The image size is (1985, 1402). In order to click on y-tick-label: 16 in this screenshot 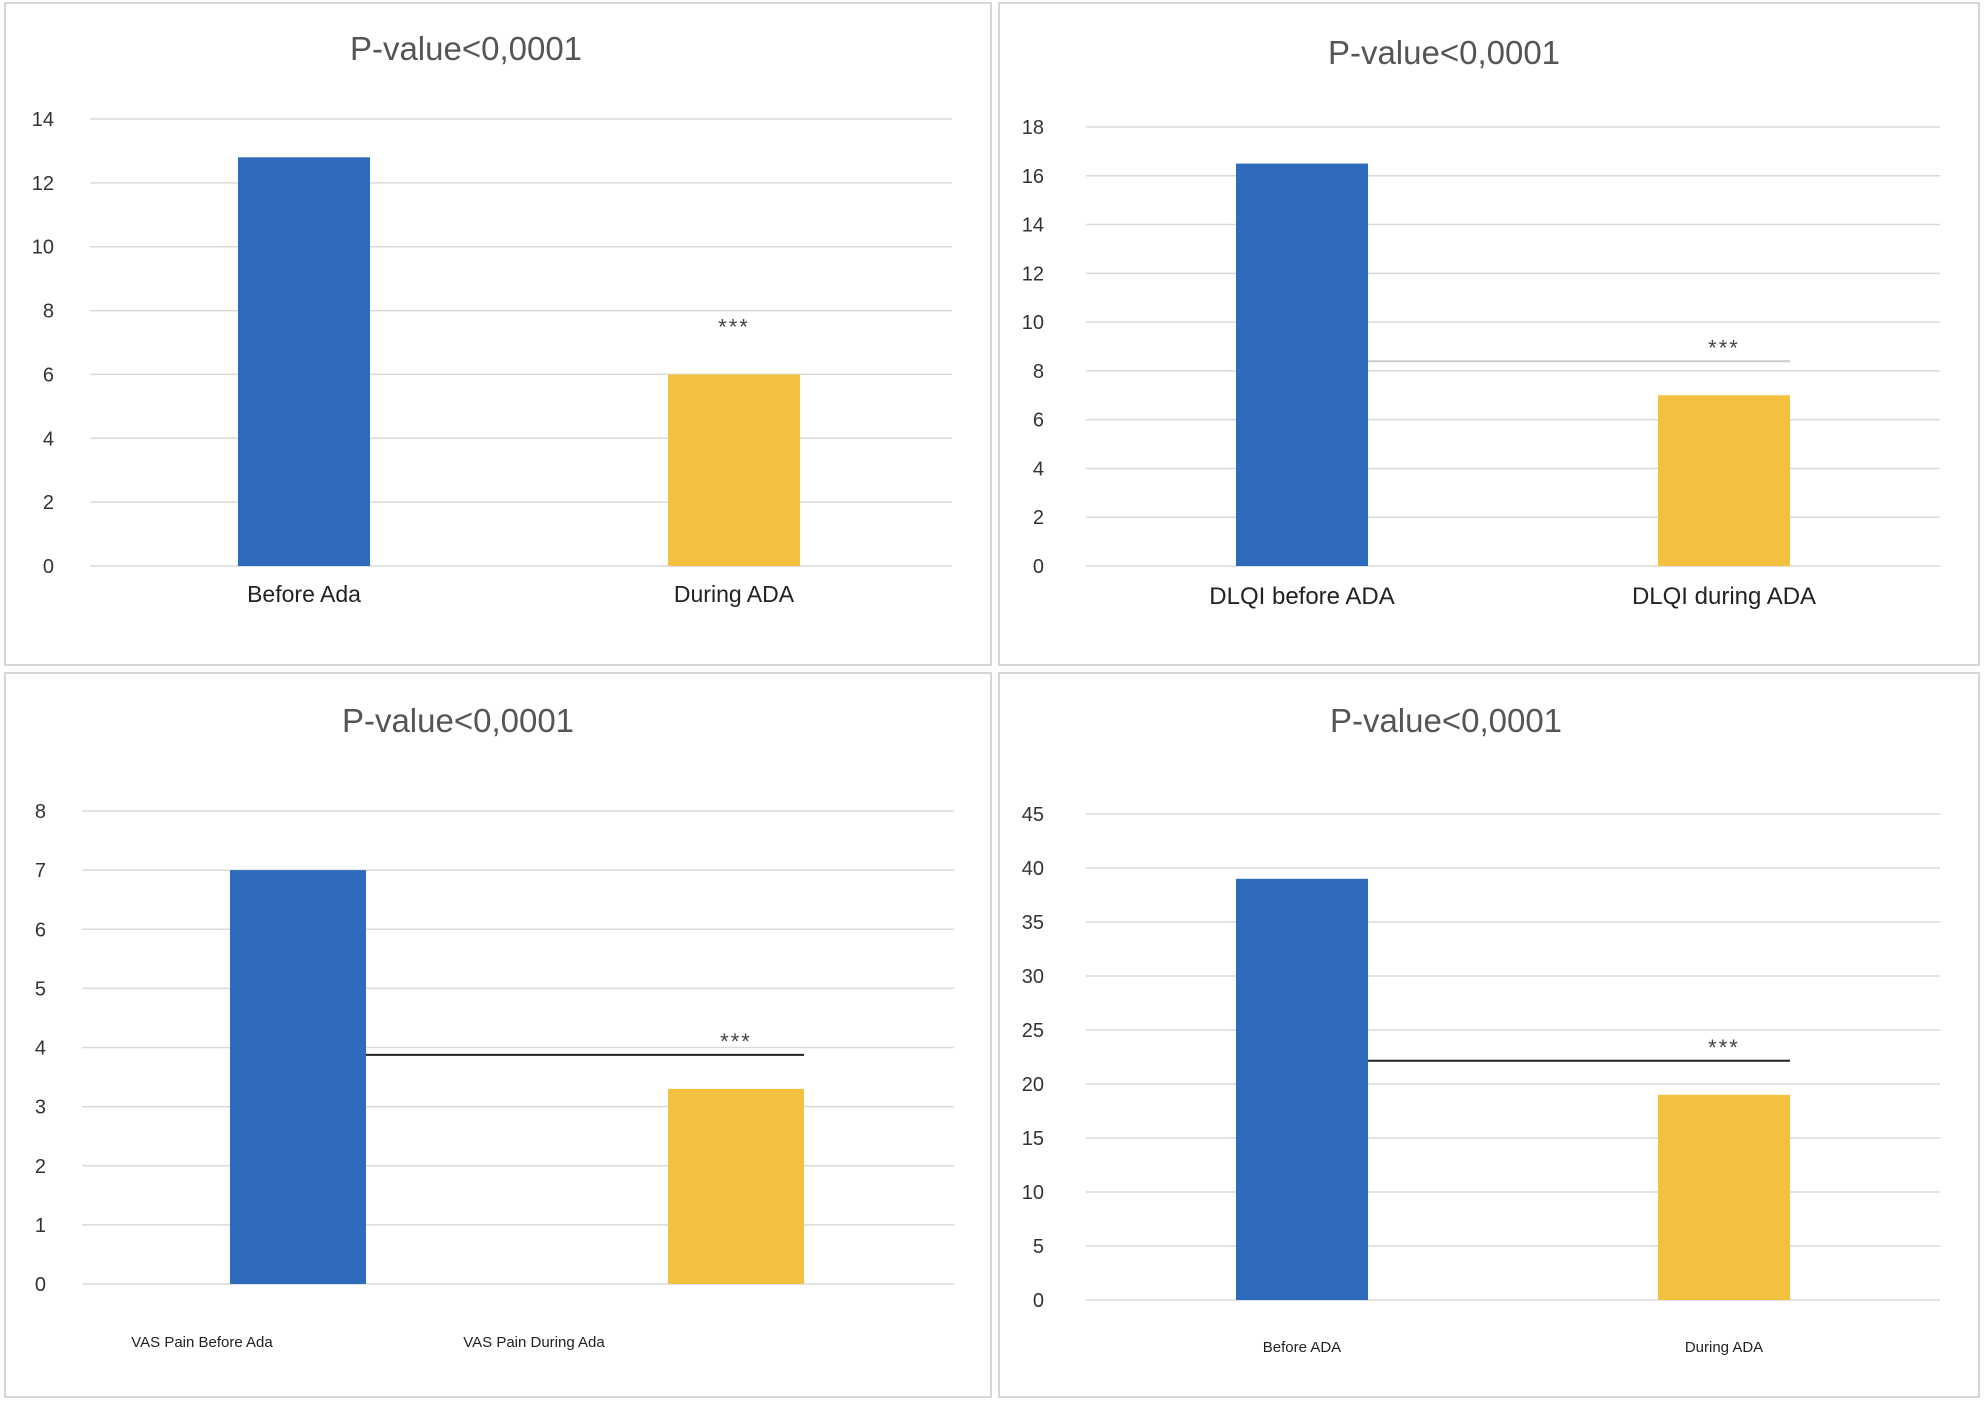, I will do `click(1033, 177)`.